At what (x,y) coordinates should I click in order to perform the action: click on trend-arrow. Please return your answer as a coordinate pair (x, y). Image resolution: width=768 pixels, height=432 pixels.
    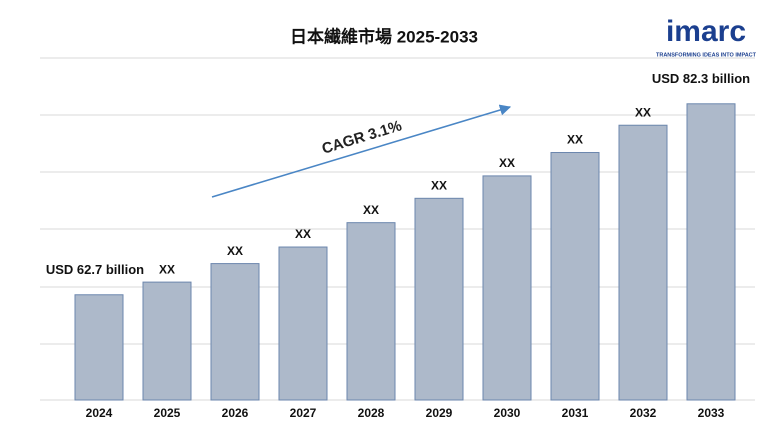
    Looking at the image, I should click on (361, 151).